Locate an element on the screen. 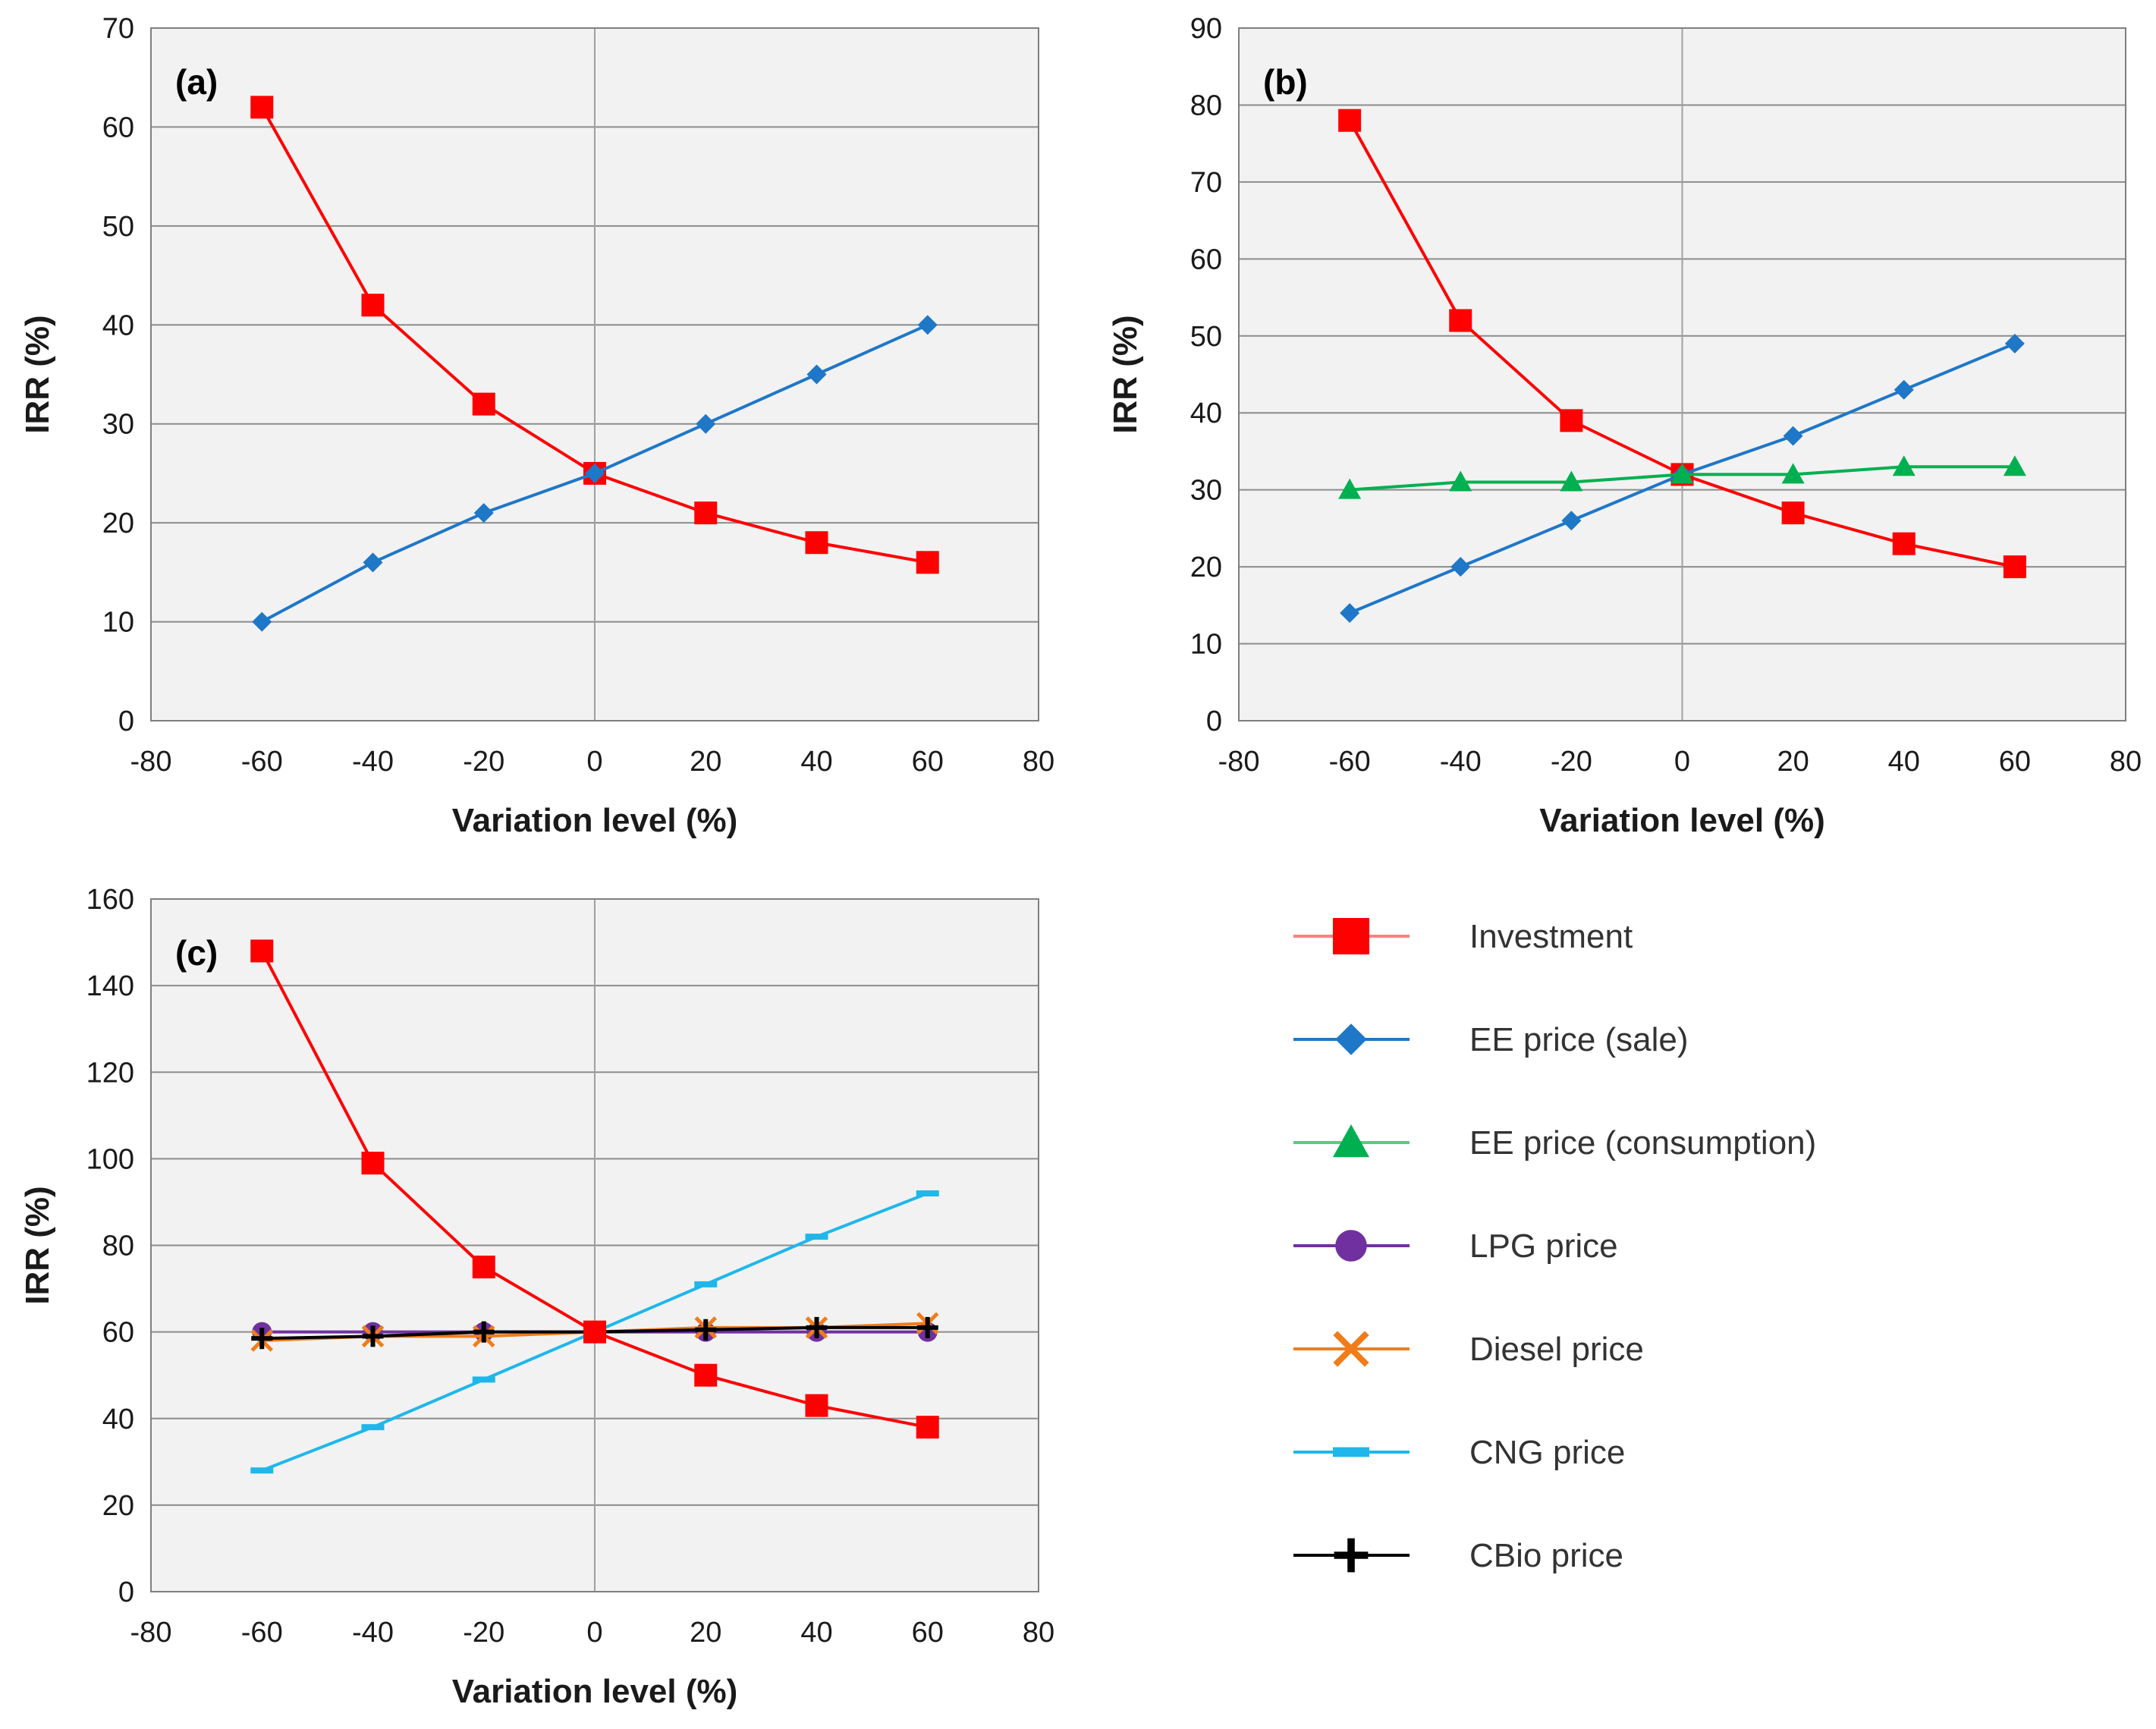 The height and width of the screenshot is (1729, 2156). legend-item-cng: CNG price is located at coordinates (1459, 1453).